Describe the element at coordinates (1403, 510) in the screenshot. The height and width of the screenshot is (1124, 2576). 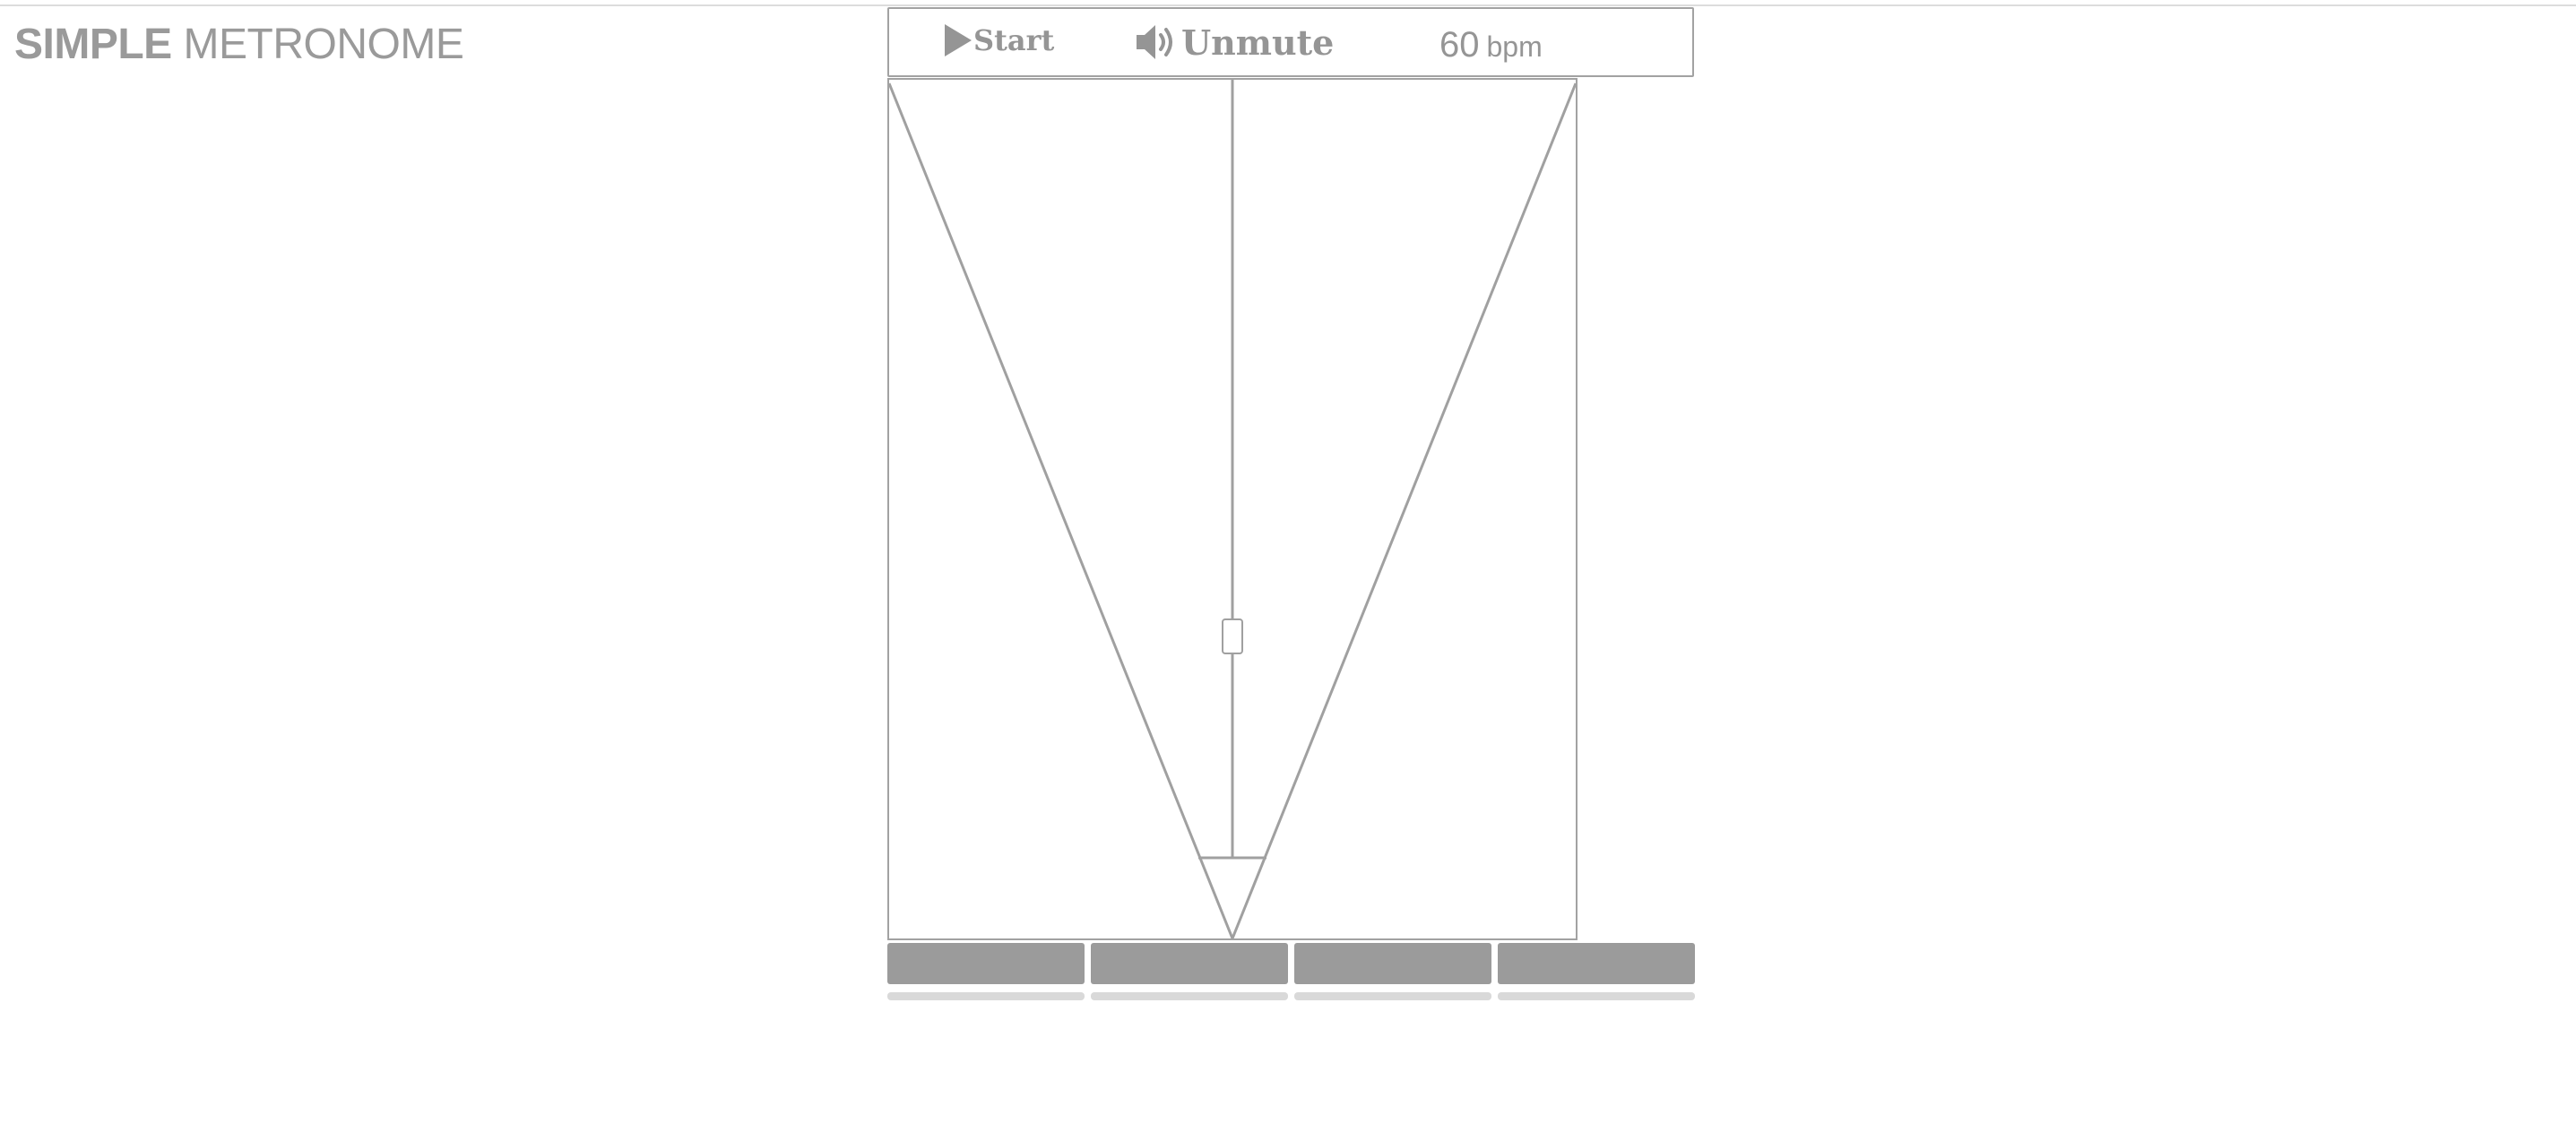
I see `right-swing-boundary` at that location.